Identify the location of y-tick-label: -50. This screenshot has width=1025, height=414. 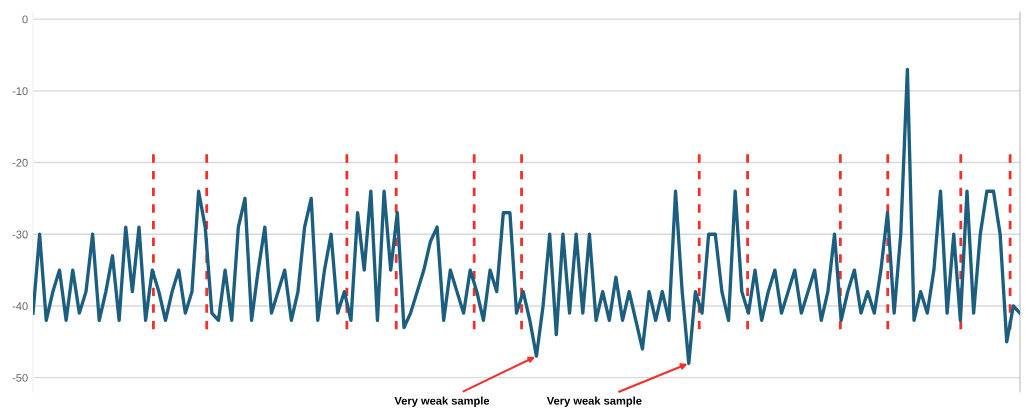
(20, 377).